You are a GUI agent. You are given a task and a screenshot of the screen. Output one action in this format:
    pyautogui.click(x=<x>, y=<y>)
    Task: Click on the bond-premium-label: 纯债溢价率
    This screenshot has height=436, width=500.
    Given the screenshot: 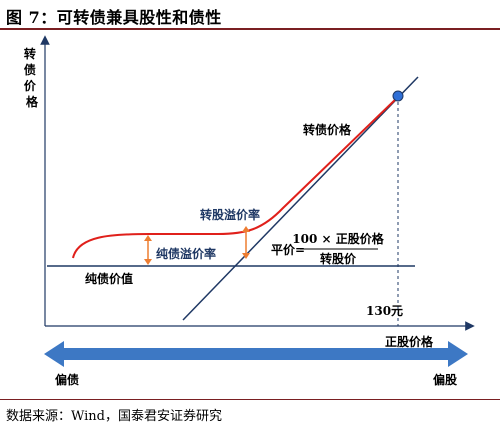 What is the action you would take?
    pyautogui.click(x=186, y=253)
    